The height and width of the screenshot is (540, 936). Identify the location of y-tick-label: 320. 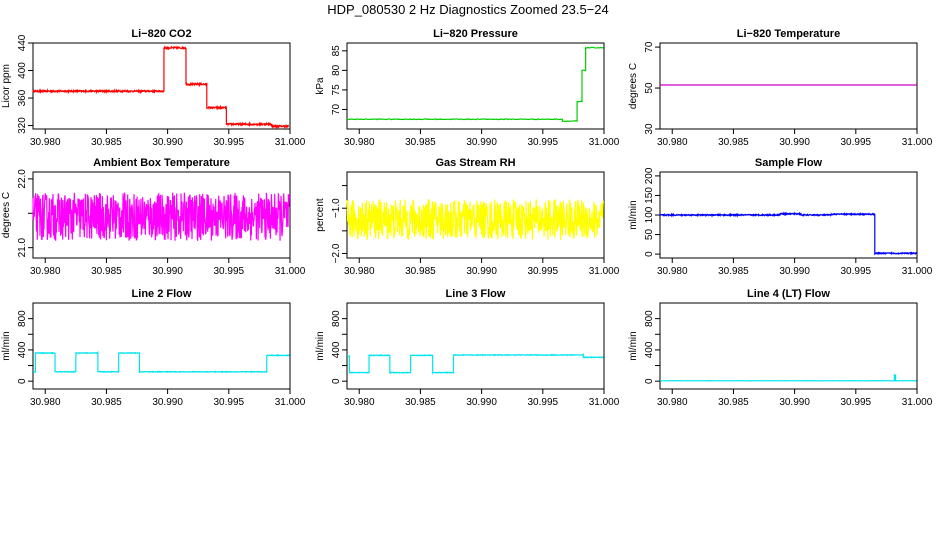
(22, 125).